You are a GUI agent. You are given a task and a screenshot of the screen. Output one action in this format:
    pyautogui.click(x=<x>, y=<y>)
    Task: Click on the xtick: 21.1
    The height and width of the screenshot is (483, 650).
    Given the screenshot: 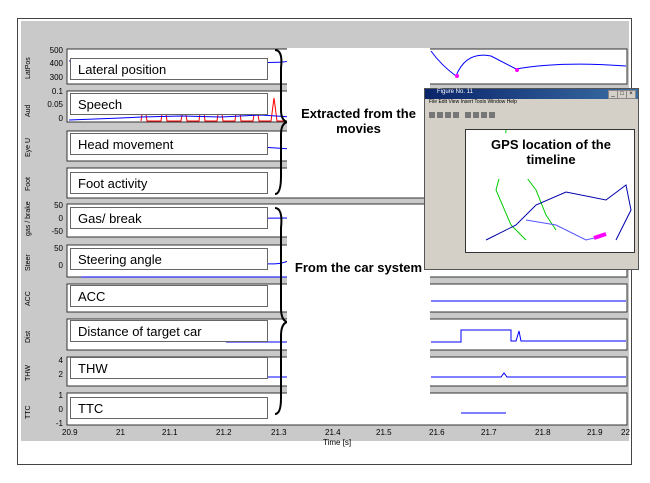 What is the action you would take?
    pyautogui.click(x=170, y=432)
    